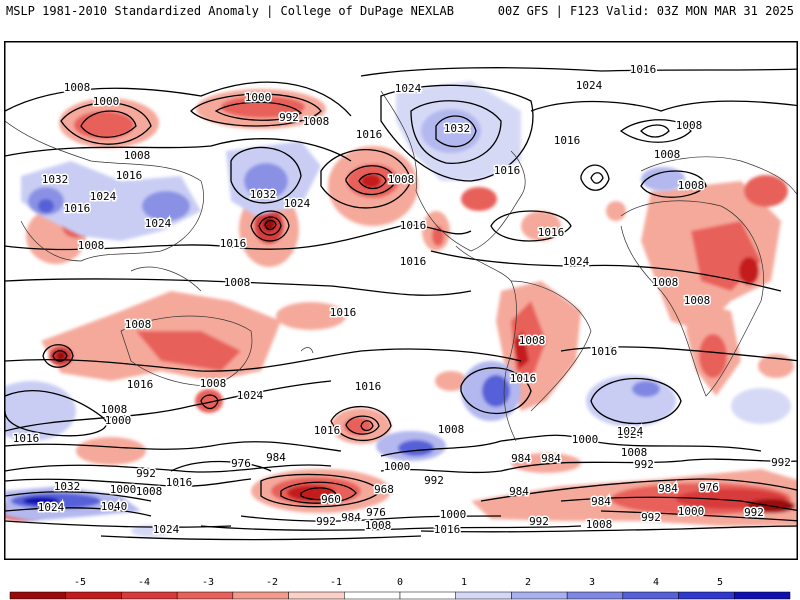 Image resolution: width=800 pixels, height=600 pixels. I want to click on color-scale-bar: -5 -4 -3 -2 -1 0 1 2 3 4 5, so click(400, 588).